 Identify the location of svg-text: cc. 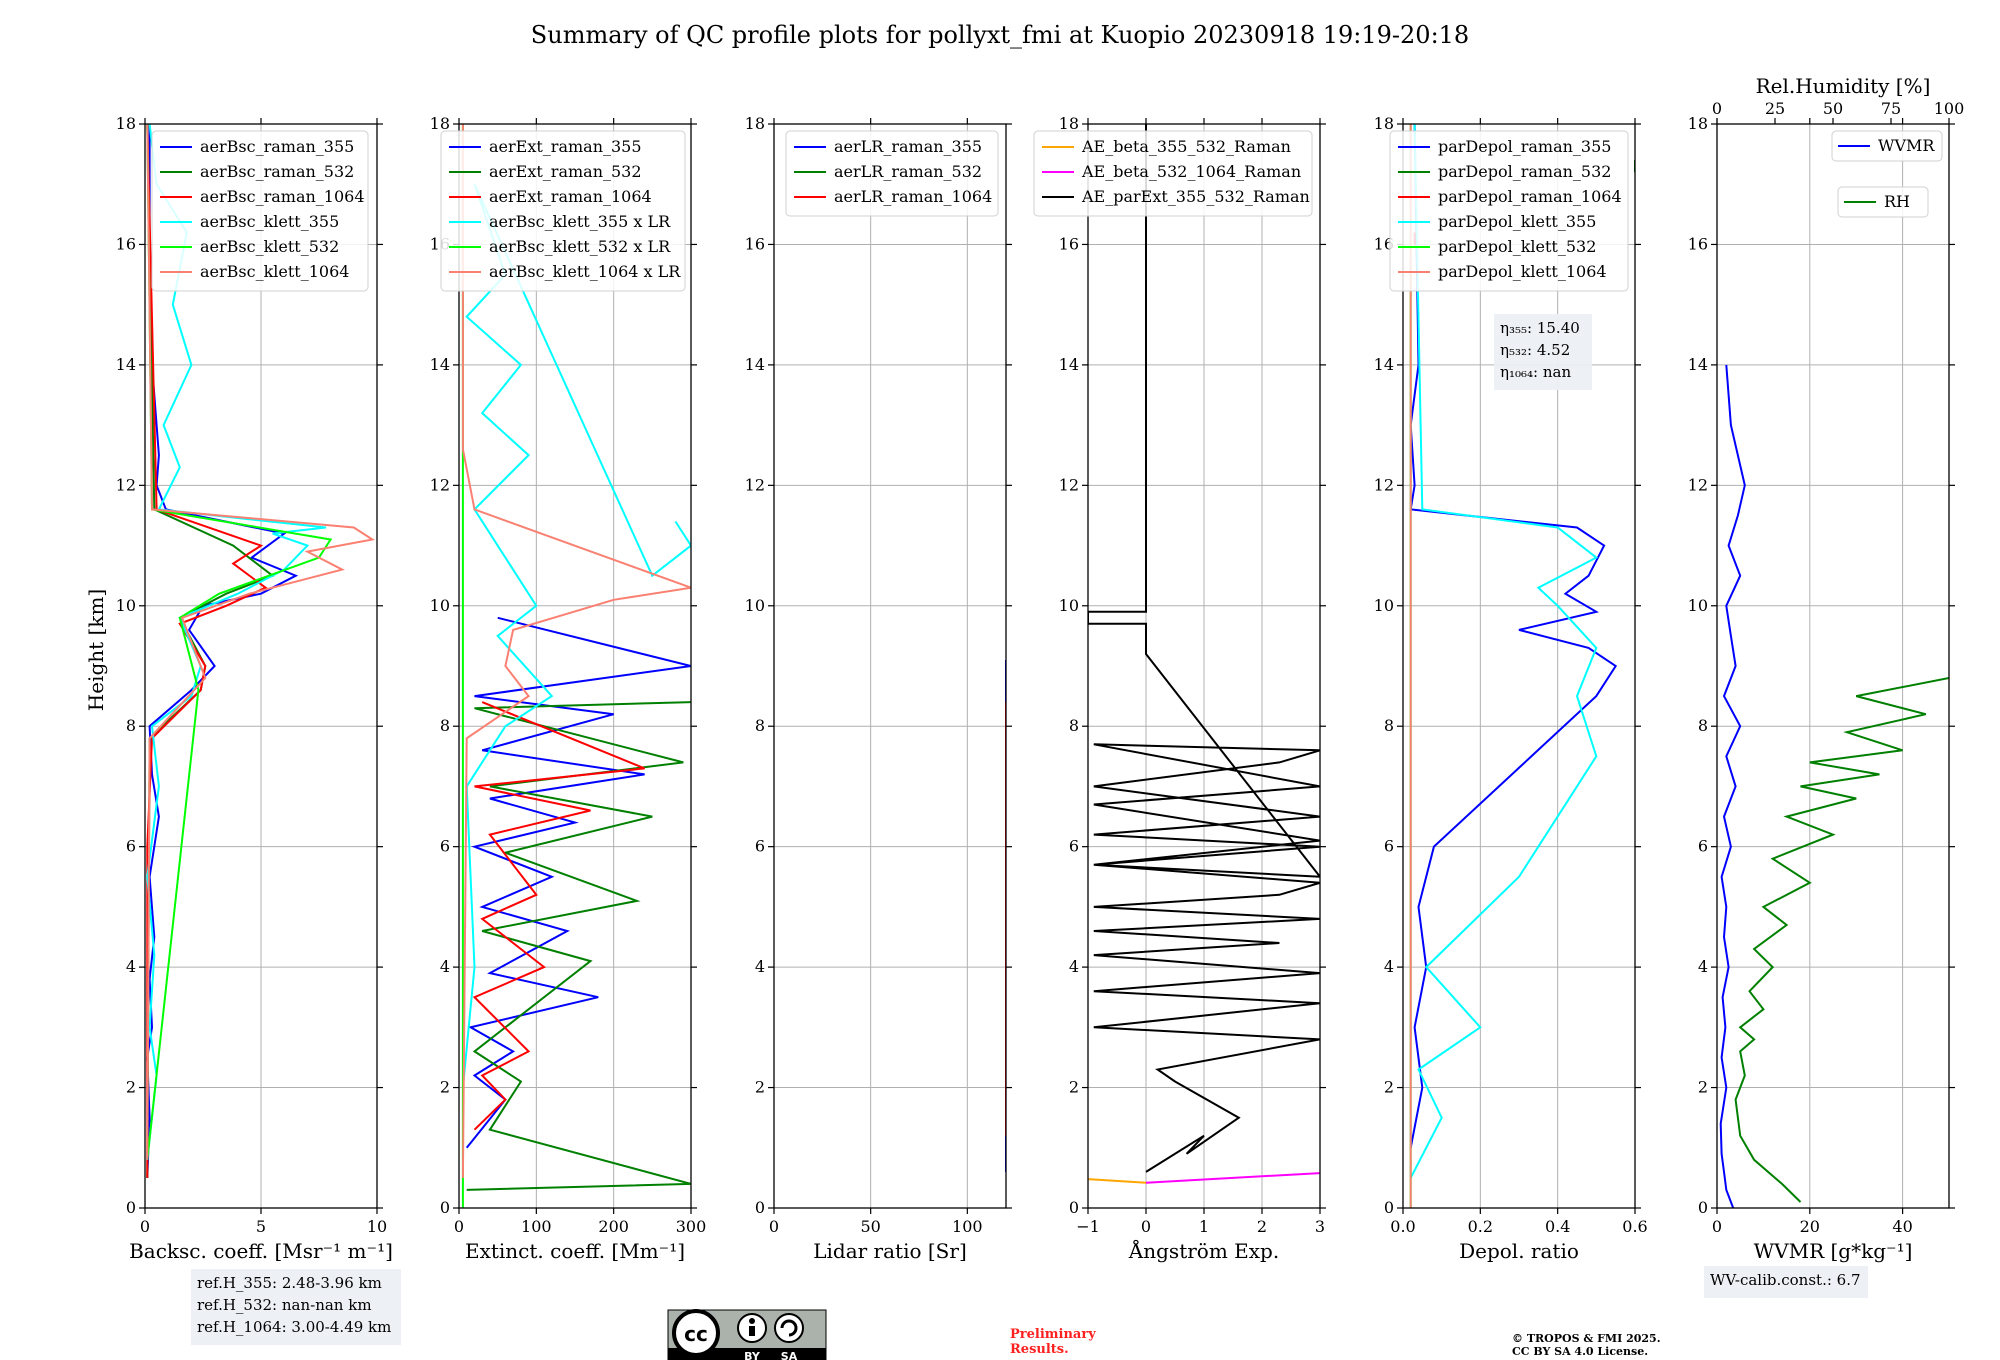
(696, 1334).